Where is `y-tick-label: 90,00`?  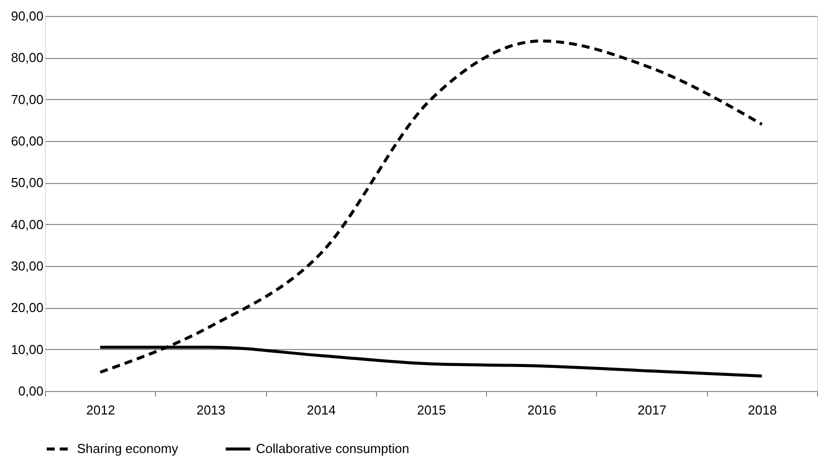
y-tick-label: 90,00 is located at coordinates (27, 16).